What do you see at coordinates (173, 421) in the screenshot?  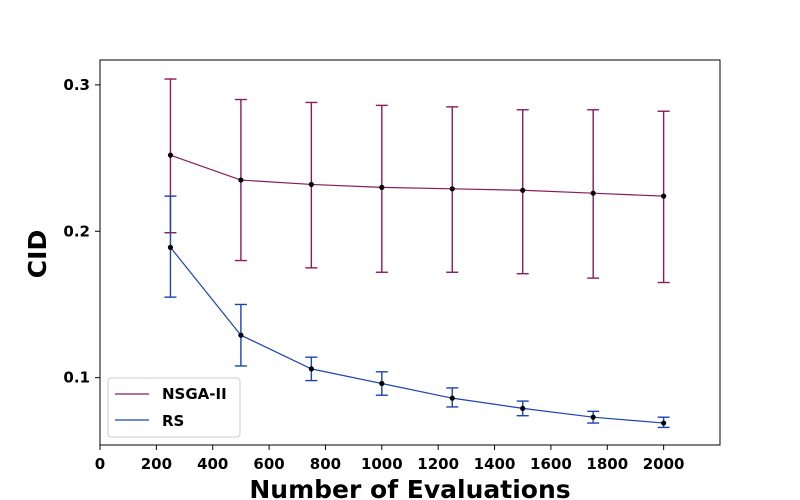 I see `legend-label-rs: RS` at bounding box center [173, 421].